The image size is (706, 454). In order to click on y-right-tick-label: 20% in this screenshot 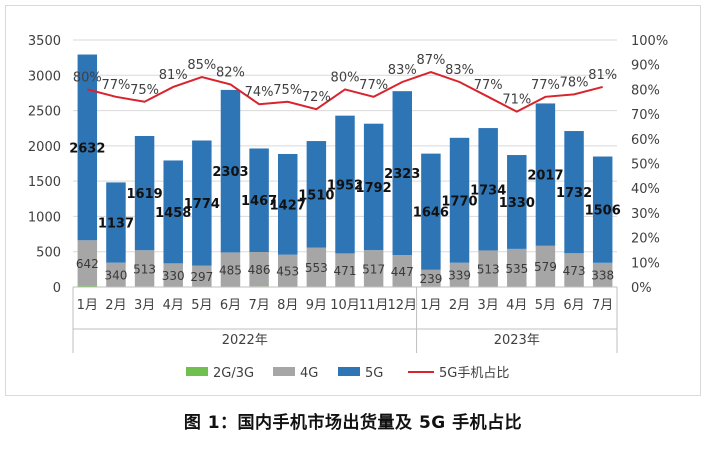, I will do `click(645, 239)`.